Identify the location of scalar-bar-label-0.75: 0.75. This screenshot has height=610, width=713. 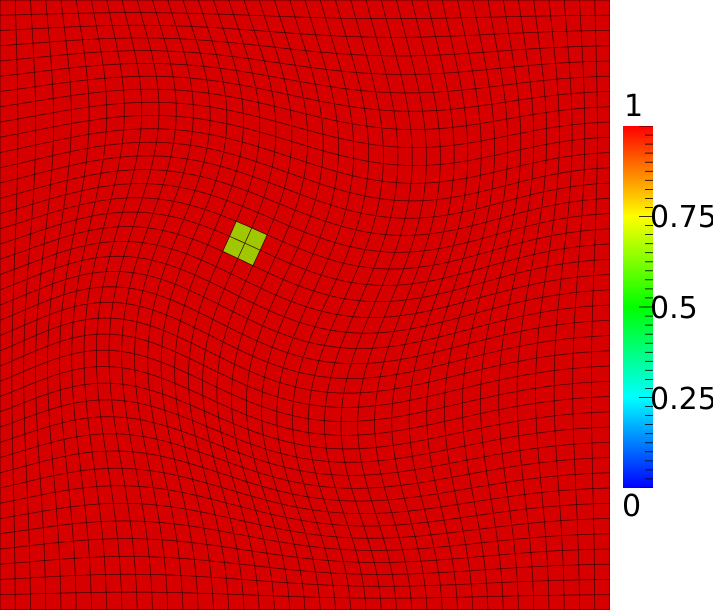
(681, 217).